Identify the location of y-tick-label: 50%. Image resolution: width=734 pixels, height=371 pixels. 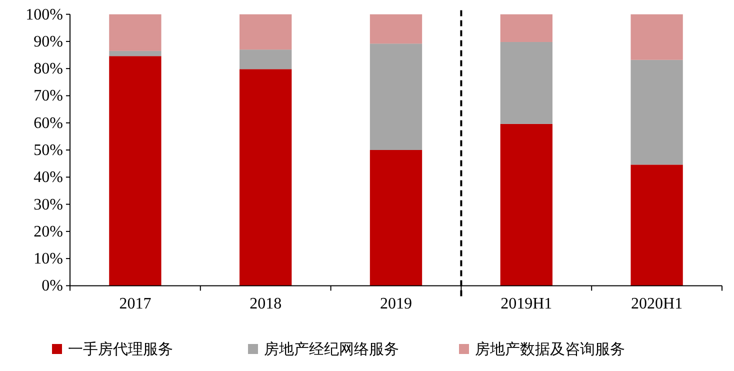
(48, 150).